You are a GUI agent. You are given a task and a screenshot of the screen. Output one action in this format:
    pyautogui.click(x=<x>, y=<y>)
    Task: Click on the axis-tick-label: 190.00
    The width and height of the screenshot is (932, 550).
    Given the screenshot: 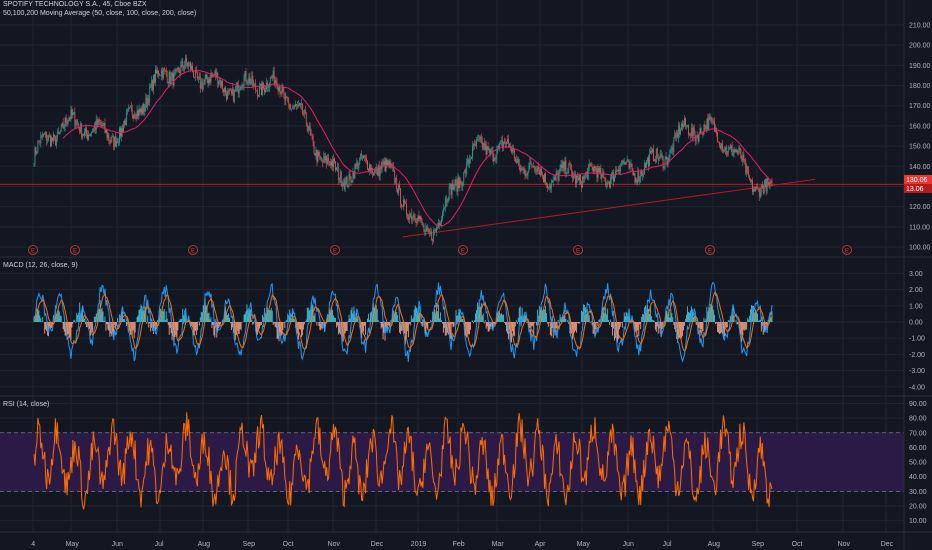 What is the action you would take?
    pyautogui.click(x=920, y=66)
    